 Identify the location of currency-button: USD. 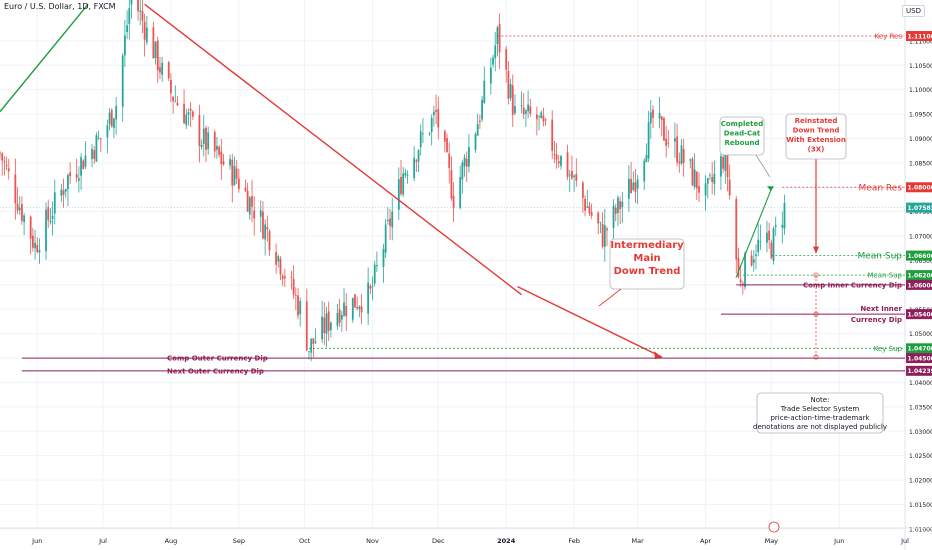
(913, 11).